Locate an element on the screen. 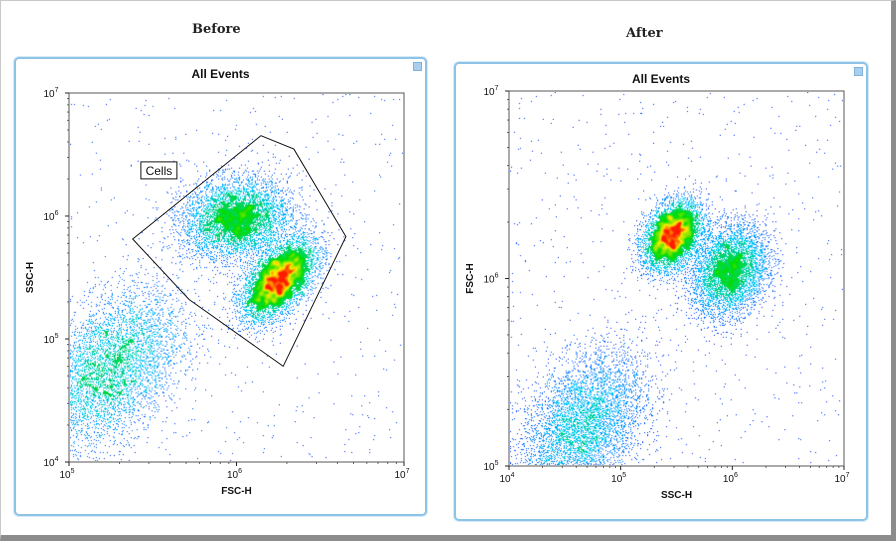 This screenshot has width=896, height=541. gate-label-box is located at coordinates (159, 170).